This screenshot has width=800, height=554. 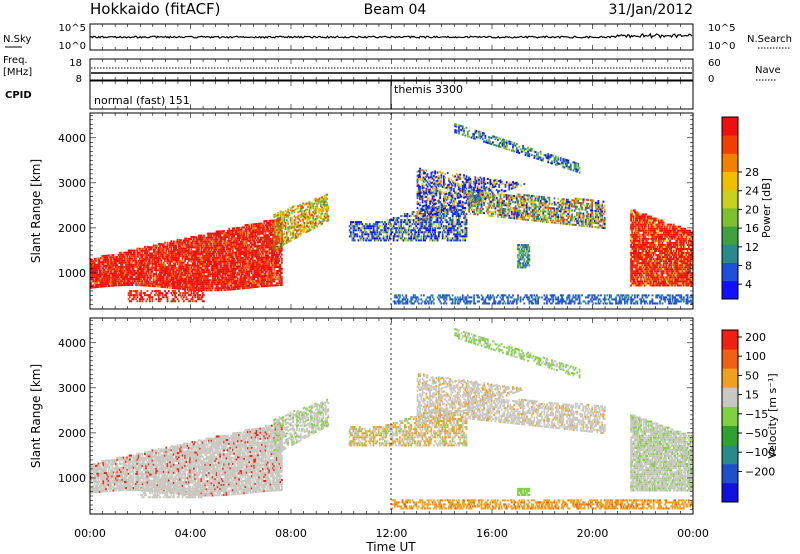 I want to click on power-colorbar: 28 24 20 16 12 8 4 Power [dB], so click(x=747, y=208).